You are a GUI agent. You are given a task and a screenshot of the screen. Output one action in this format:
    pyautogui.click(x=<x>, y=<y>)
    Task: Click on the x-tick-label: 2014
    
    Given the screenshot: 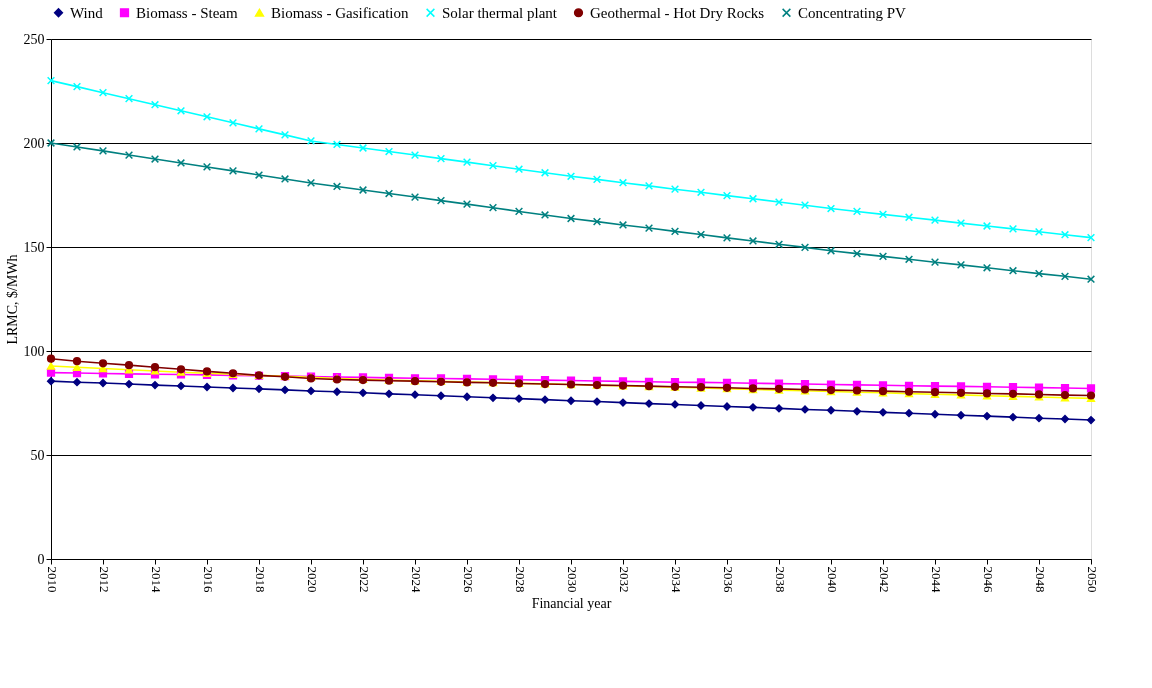 What is the action you would take?
    pyautogui.click(x=156, y=579)
    